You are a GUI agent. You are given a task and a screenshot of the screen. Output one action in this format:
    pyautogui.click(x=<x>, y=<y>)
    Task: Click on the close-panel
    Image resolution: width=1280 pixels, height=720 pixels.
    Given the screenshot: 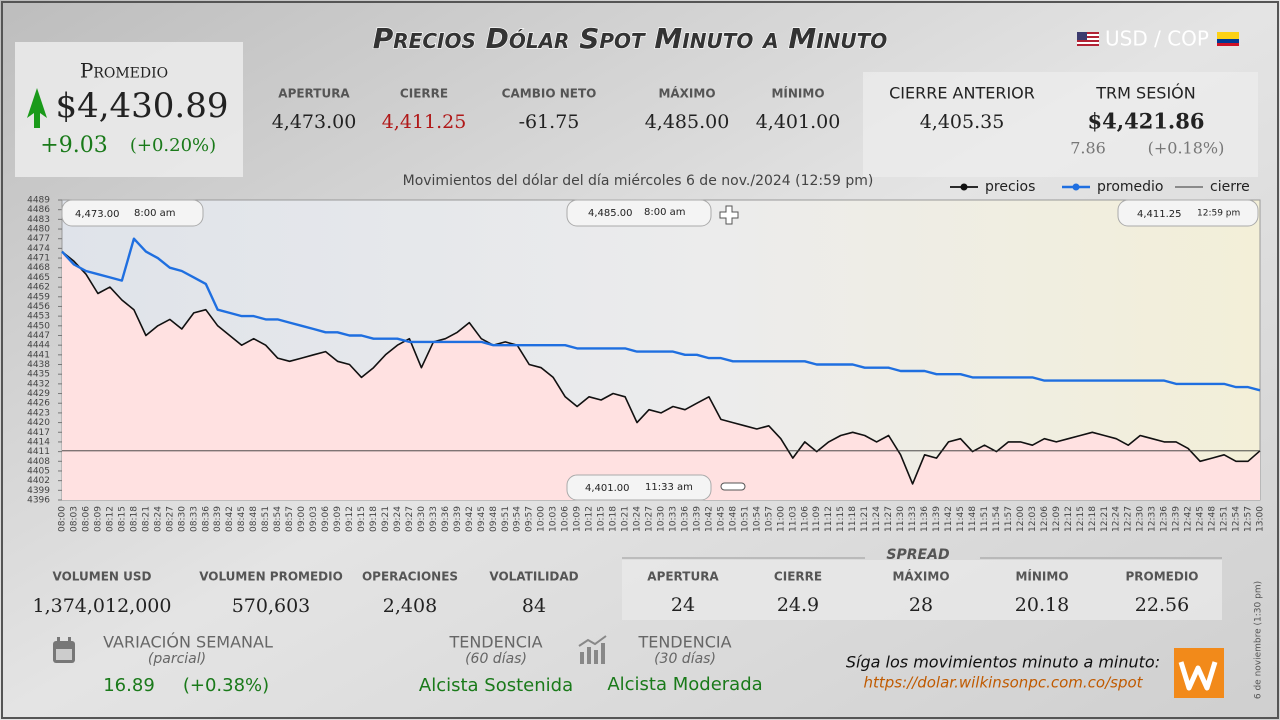 What is the action you would take?
    pyautogui.click(x=1060, y=124)
    